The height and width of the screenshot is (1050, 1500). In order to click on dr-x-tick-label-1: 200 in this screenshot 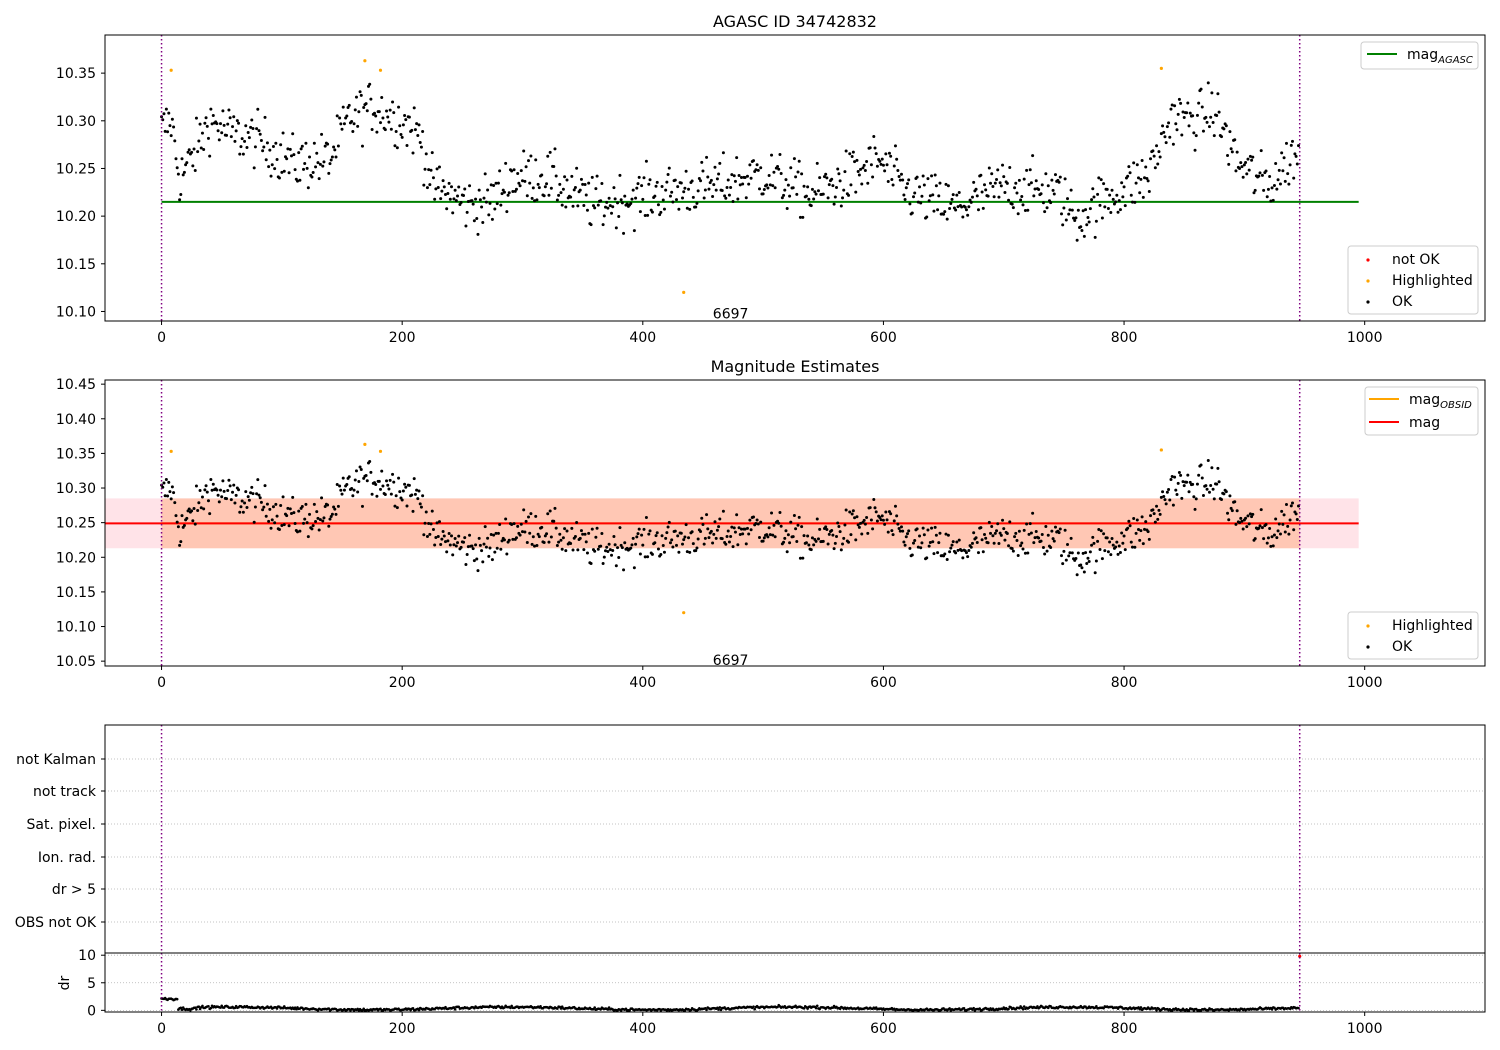, I will do `click(402, 1029)`.